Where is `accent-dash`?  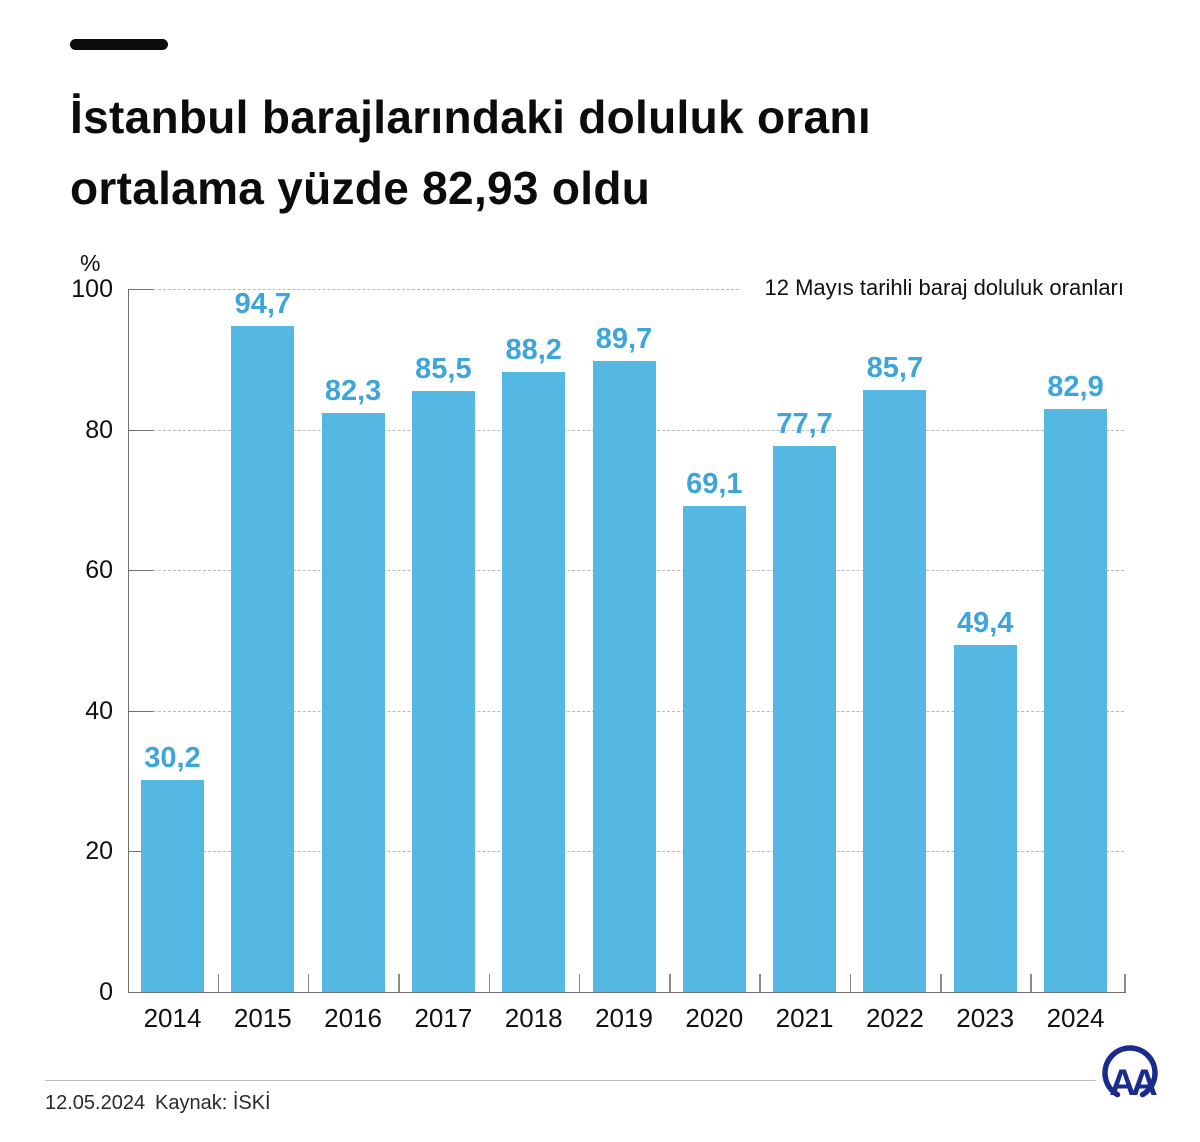
accent-dash is located at coordinates (119, 44).